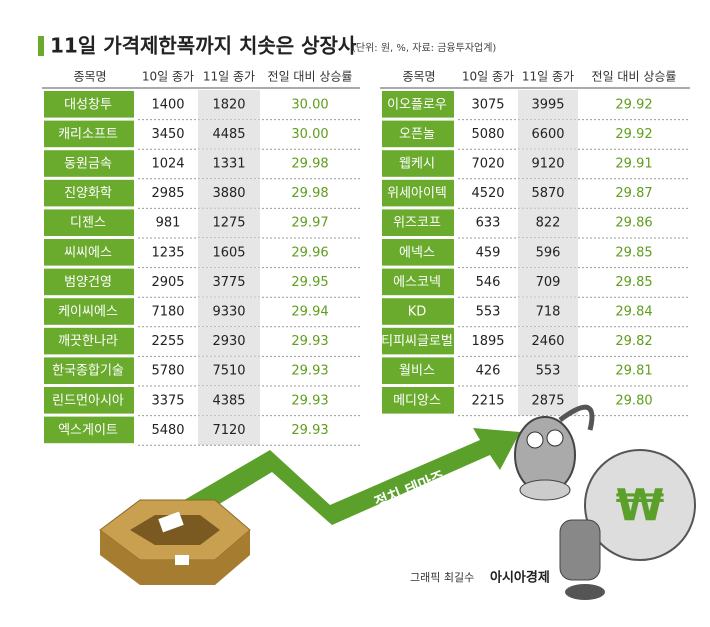  I want to click on cell-value: 2905, so click(167, 282).